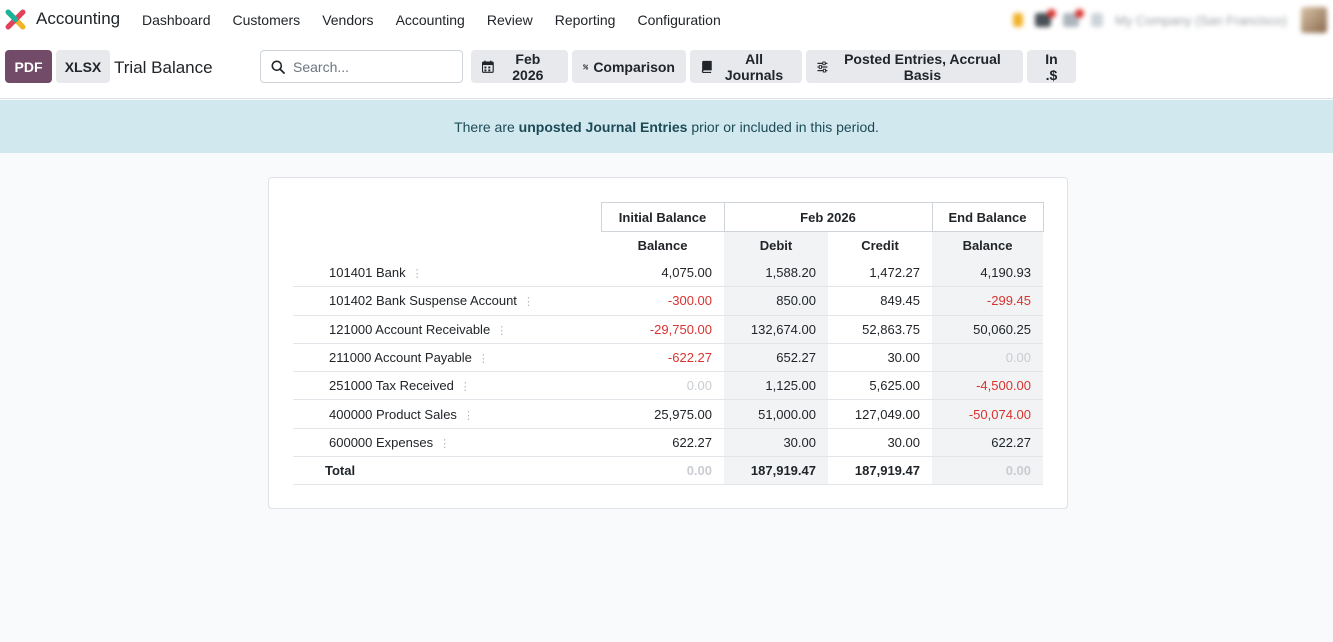  What do you see at coordinates (880, 245) in the screenshot?
I see `credit-column-header: Credit` at bounding box center [880, 245].